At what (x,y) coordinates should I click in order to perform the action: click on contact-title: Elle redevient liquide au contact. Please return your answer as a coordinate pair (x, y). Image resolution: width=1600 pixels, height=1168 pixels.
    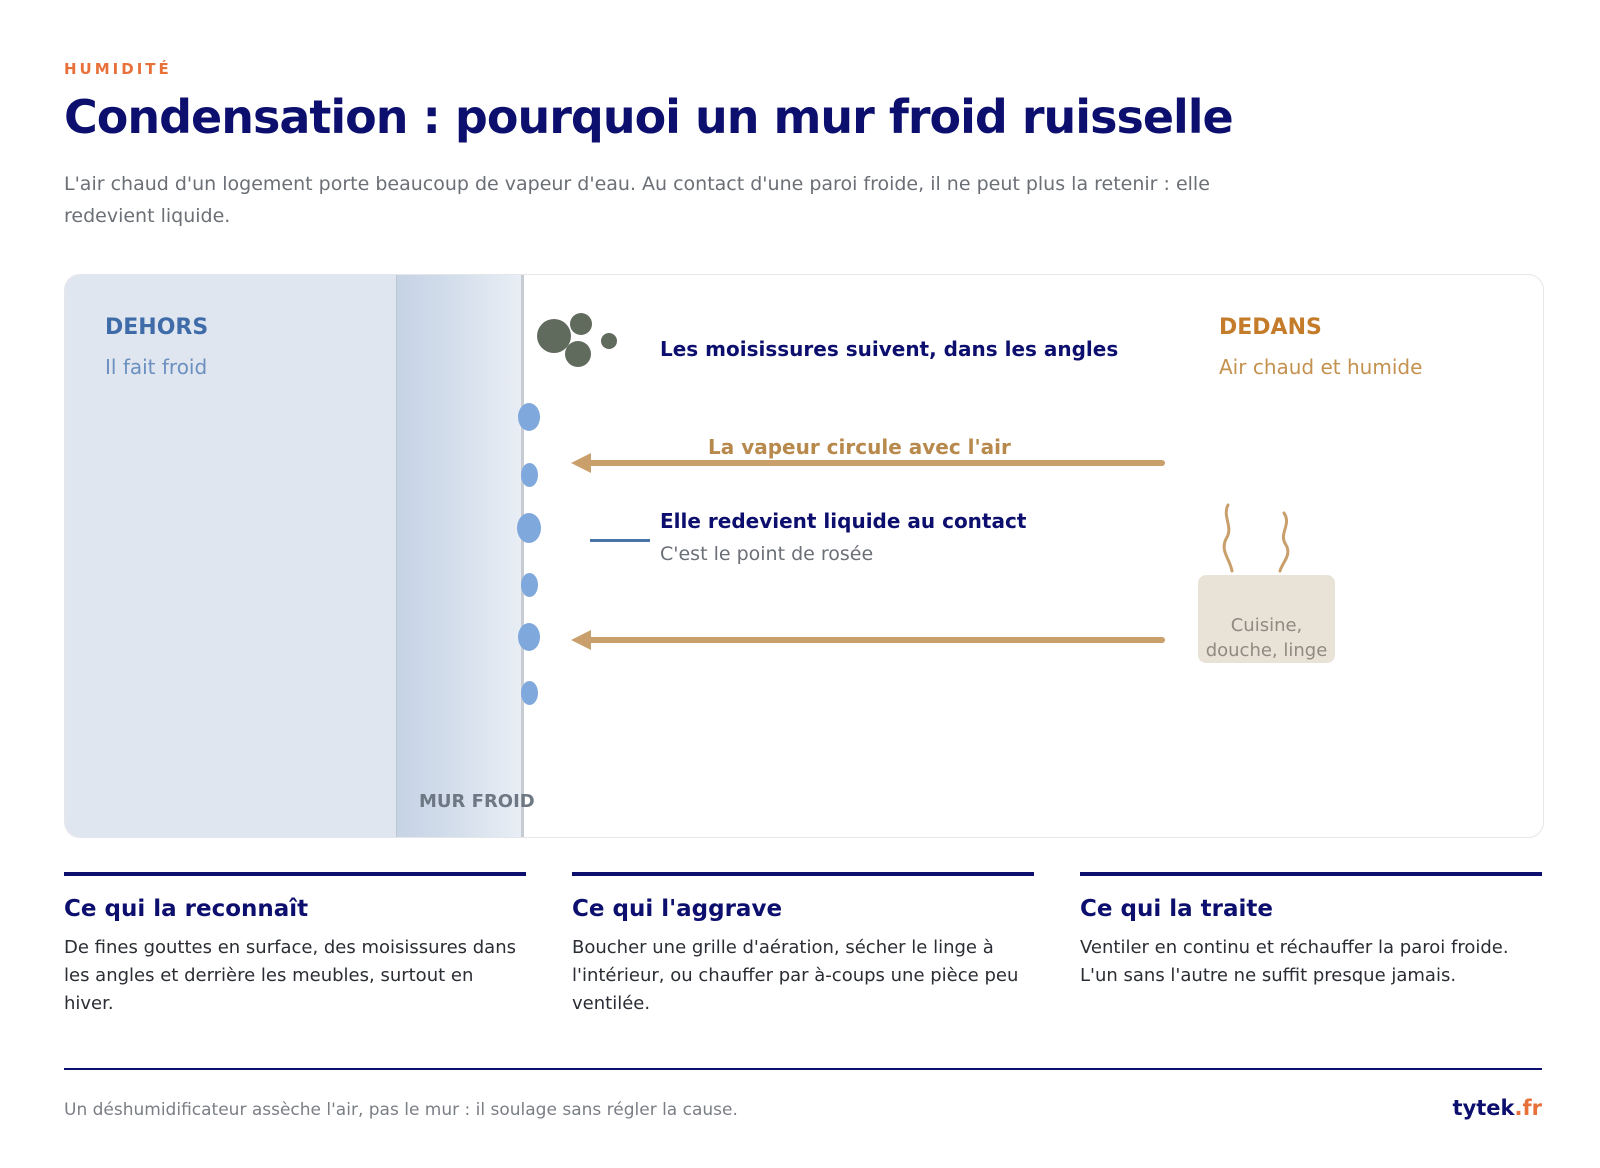
    Looking at the image, I should click on (843, 521).